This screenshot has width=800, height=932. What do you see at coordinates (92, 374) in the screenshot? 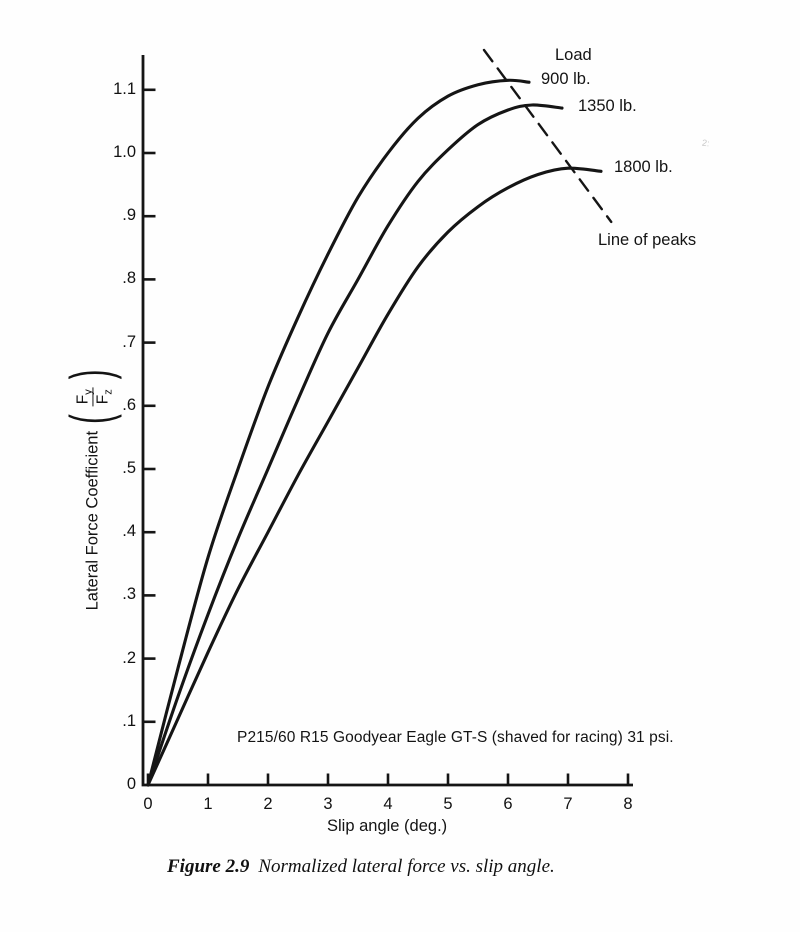
I see `fraction-close-paren: )` at bounding box center [92, 374].